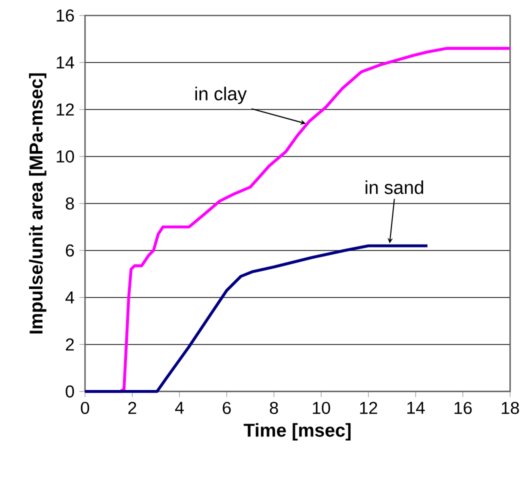 This screenshot has width=529, height=486. What do you see at coordinates (37, 203) in the screenshot?
I see `y-axis-title: Impulse/unit area [MPa-msec]` at bounding box center [37, 203].